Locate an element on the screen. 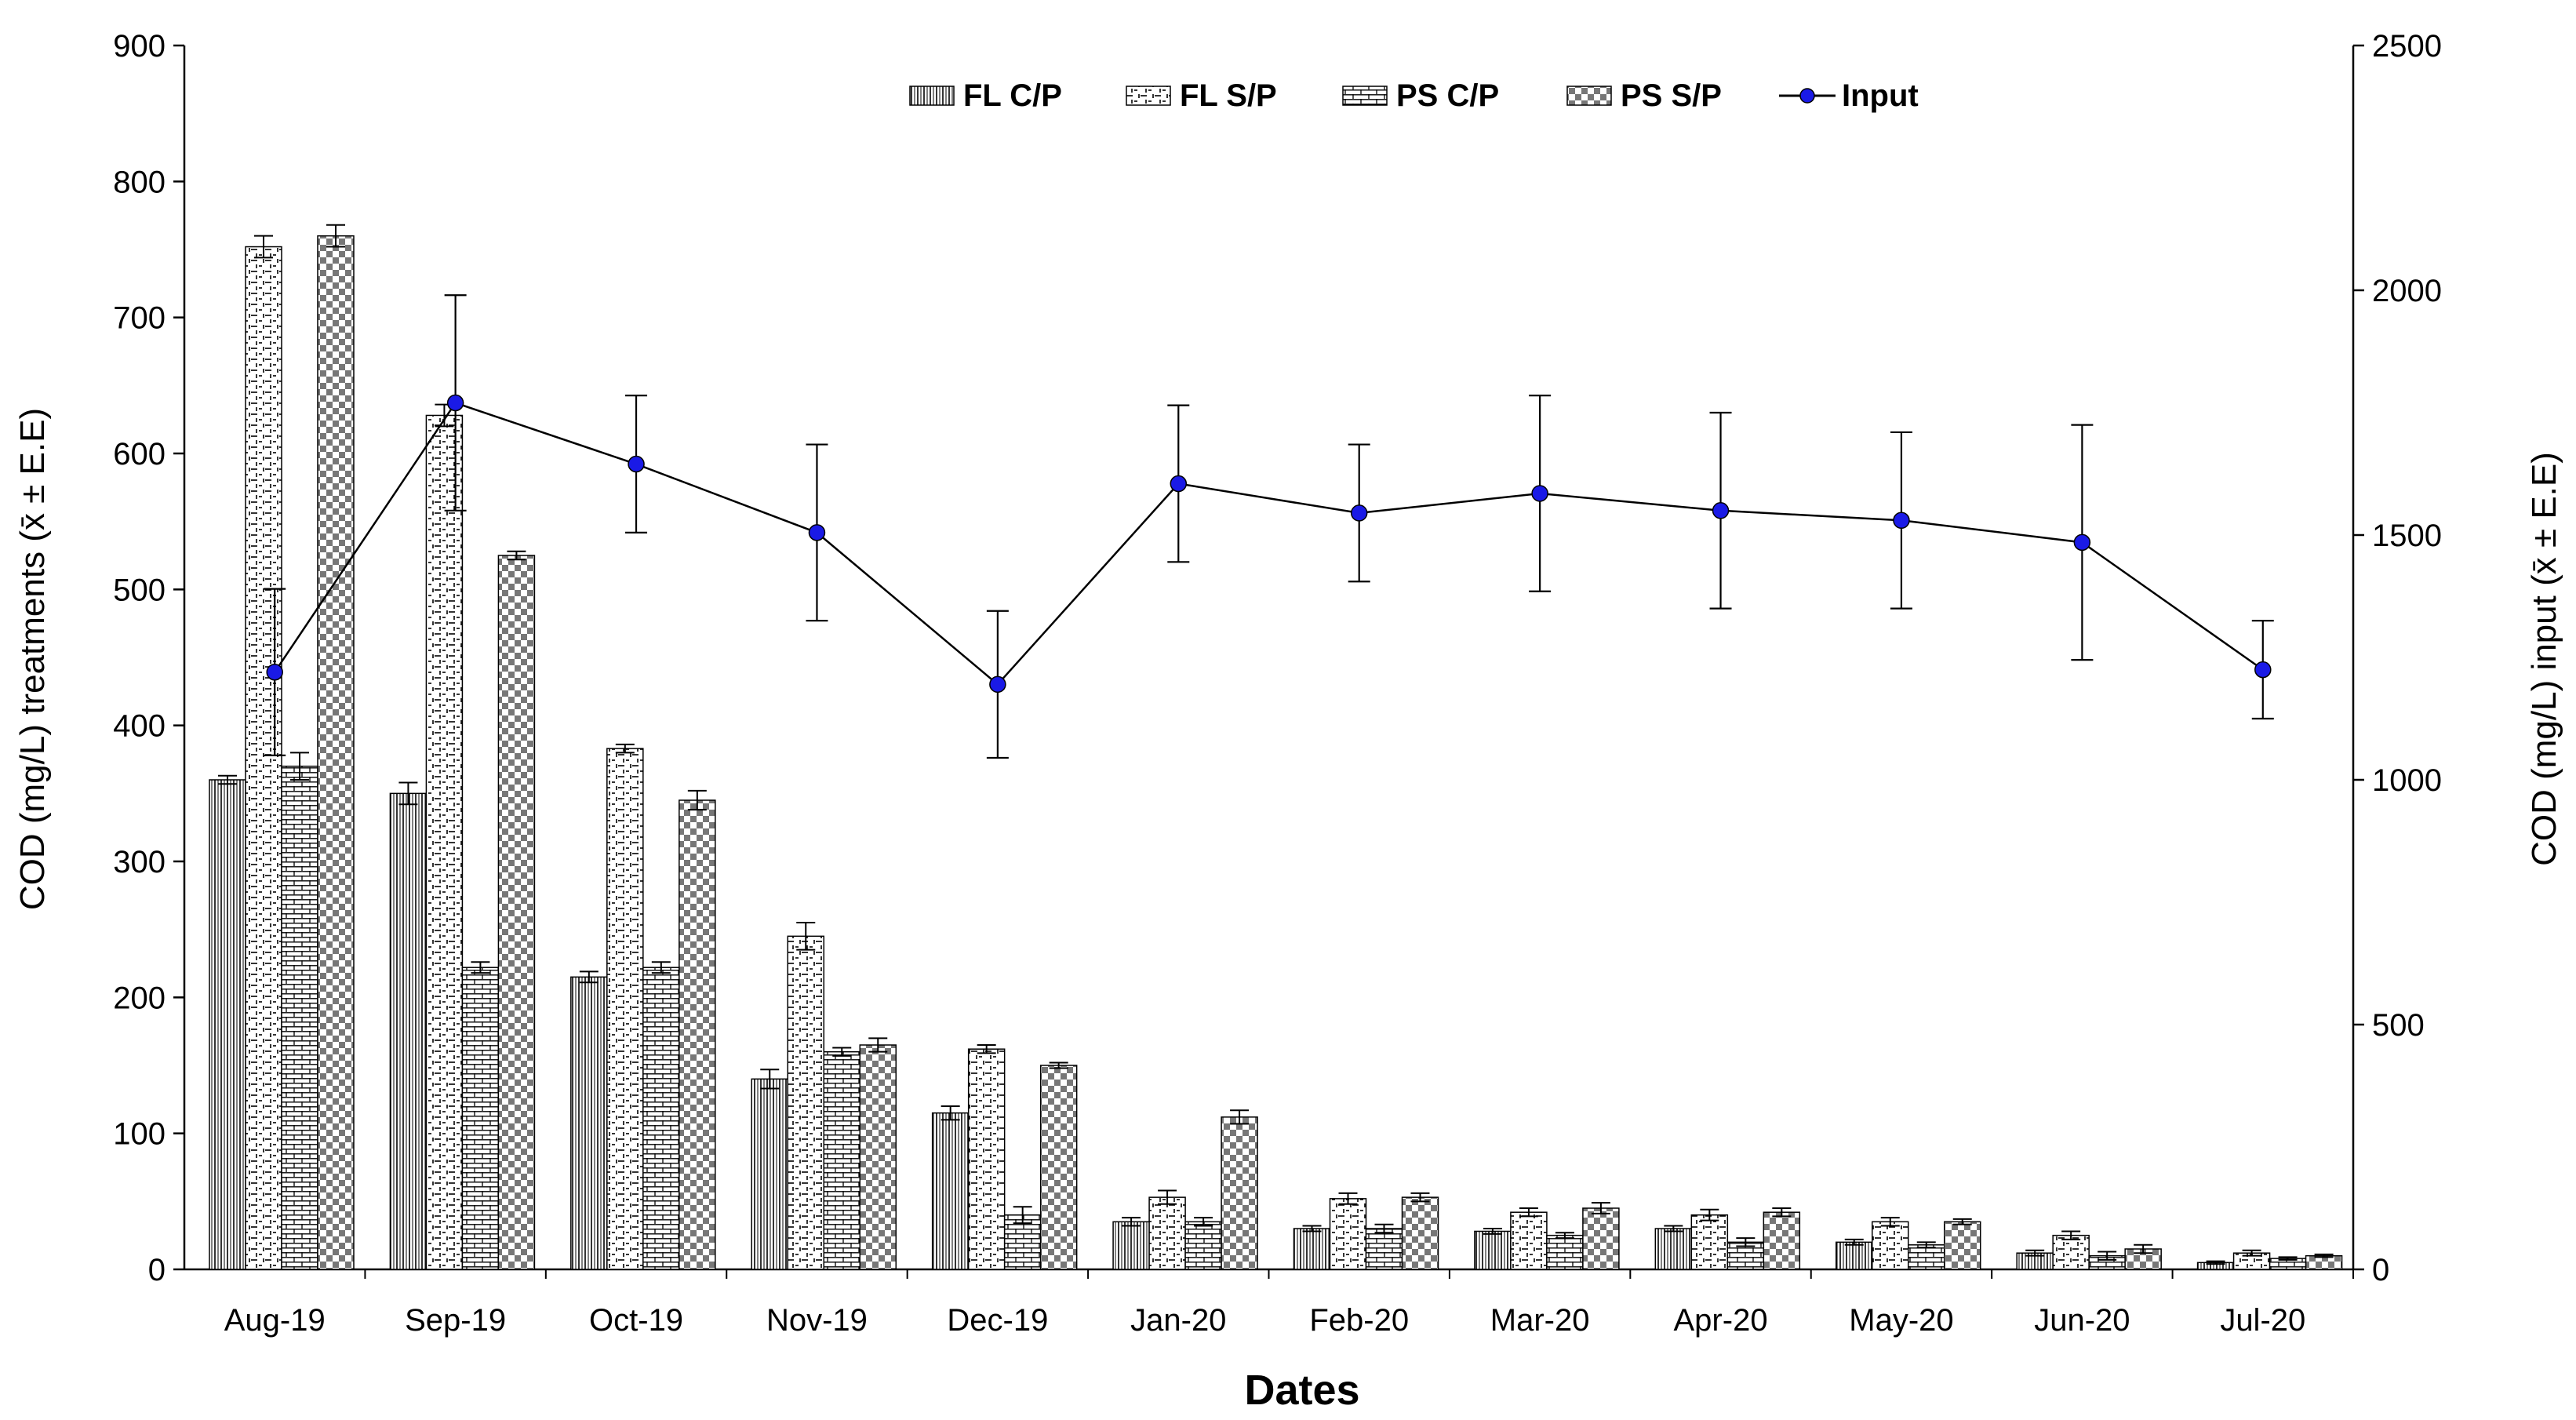 The height and width of the screenshot is (1420, 2576). legend-label-fl-cp: FL C/P is located at coordinates (1012, 95).